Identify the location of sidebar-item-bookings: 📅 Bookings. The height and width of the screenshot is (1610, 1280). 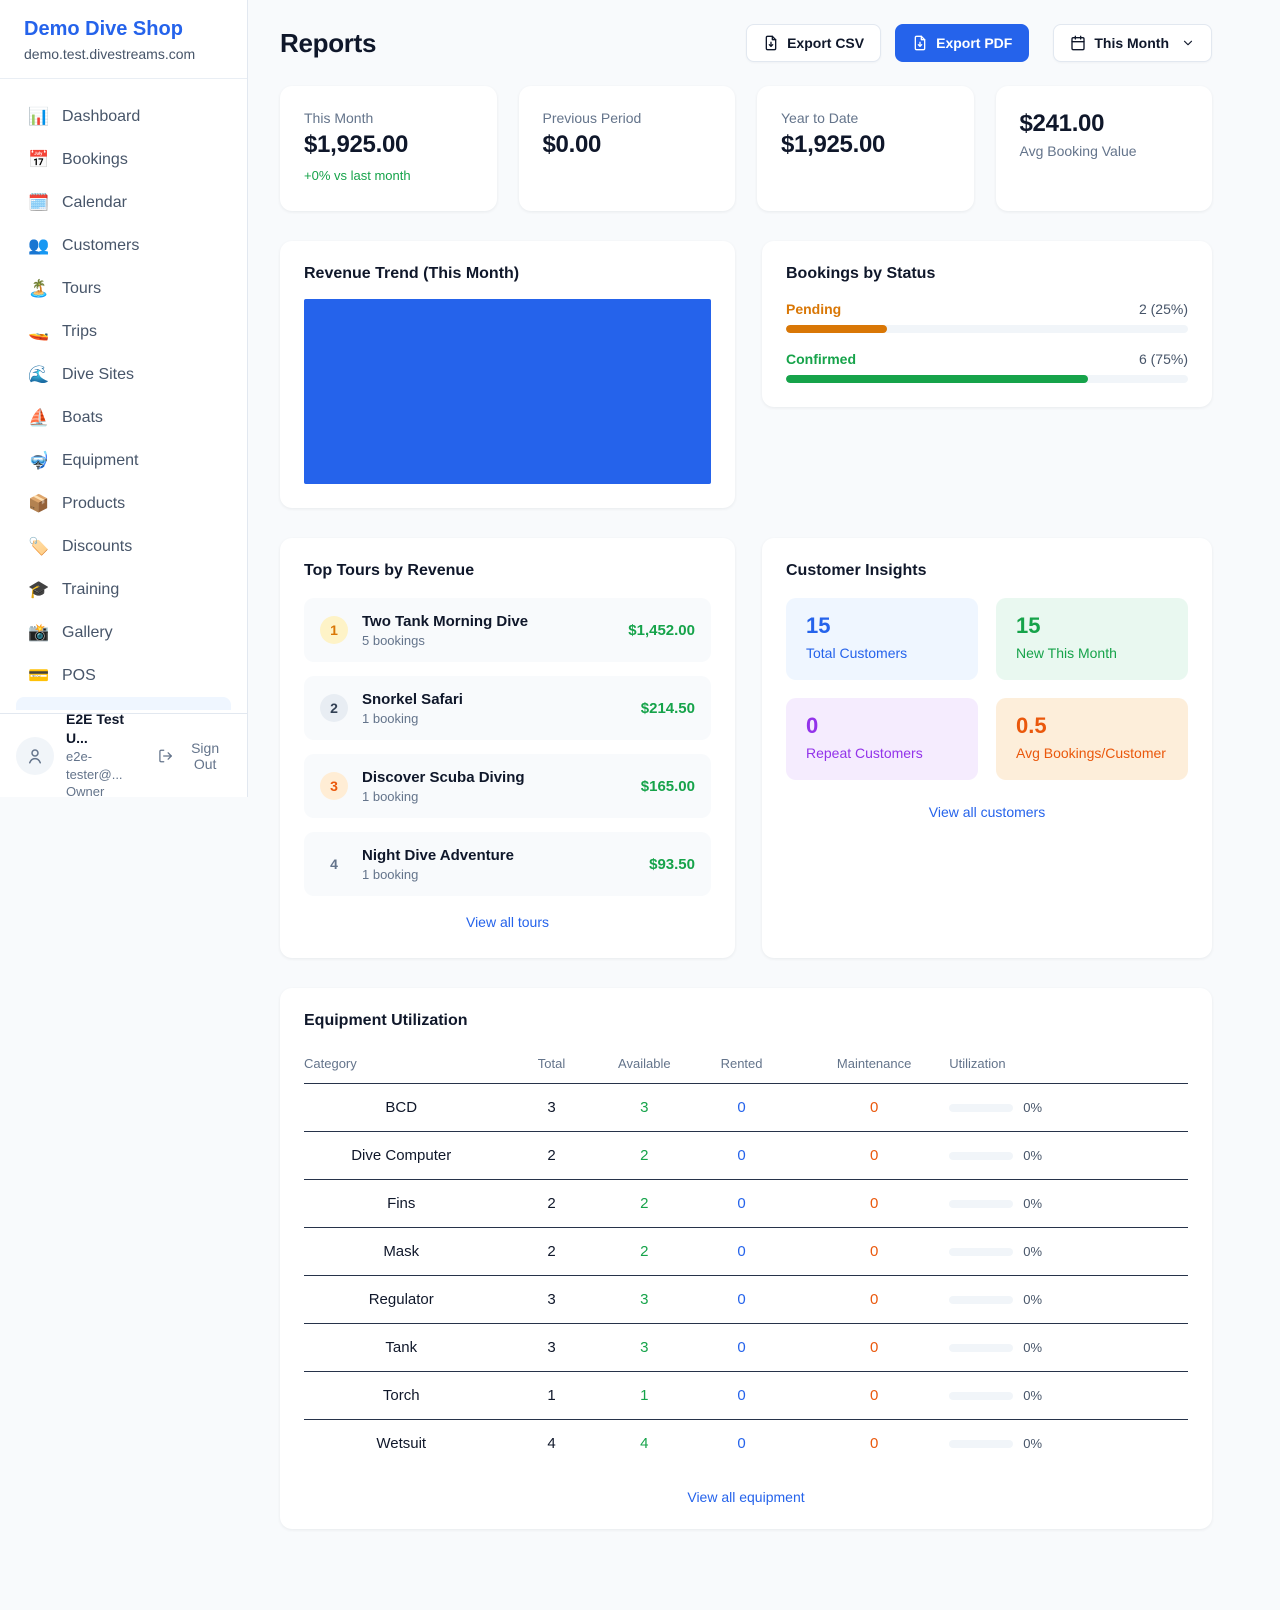
(123, 159).